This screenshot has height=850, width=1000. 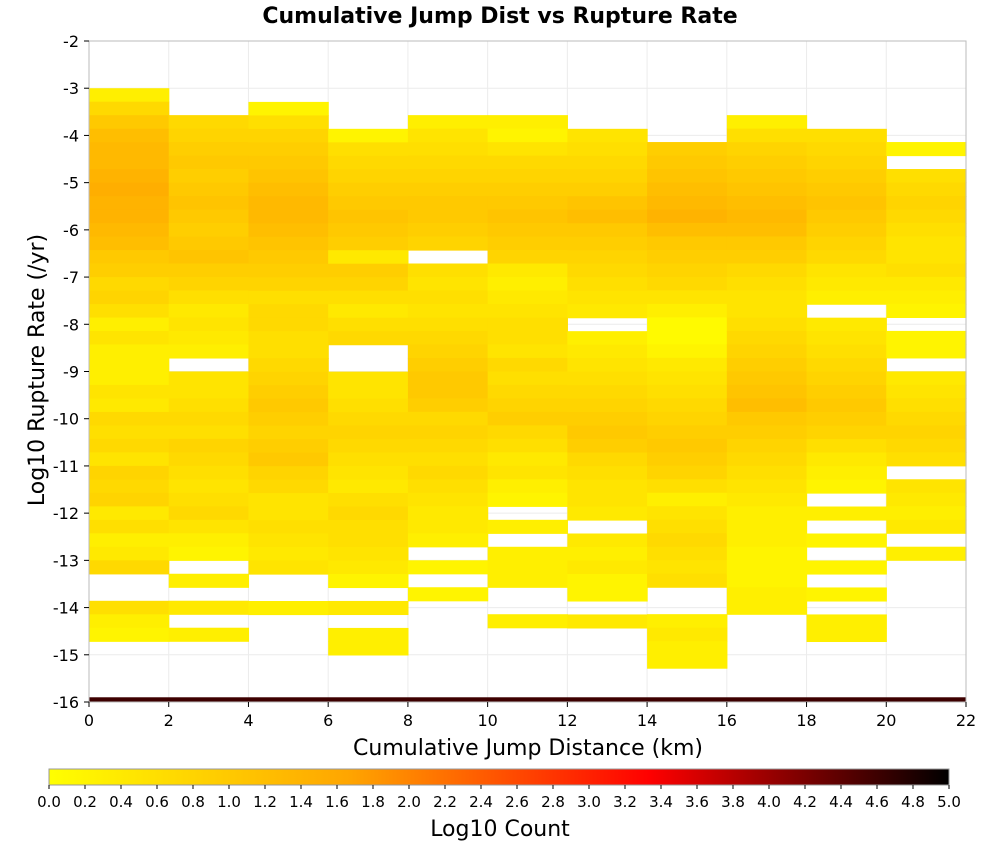 What do you see at coordinates (89, 720) in the screenshot?
I see `x-tick-label: 0` at bounding box center [89, 720].